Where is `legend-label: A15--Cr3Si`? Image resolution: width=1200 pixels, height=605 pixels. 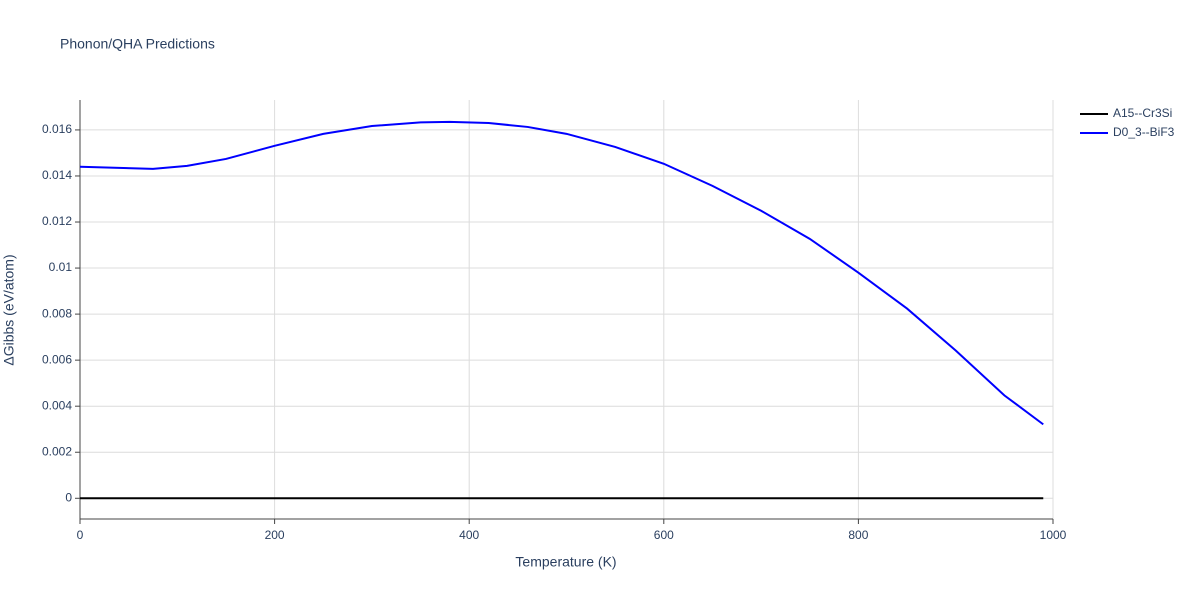
legend-label: A15--Cr3Si is located at coordinates (1142, 113).